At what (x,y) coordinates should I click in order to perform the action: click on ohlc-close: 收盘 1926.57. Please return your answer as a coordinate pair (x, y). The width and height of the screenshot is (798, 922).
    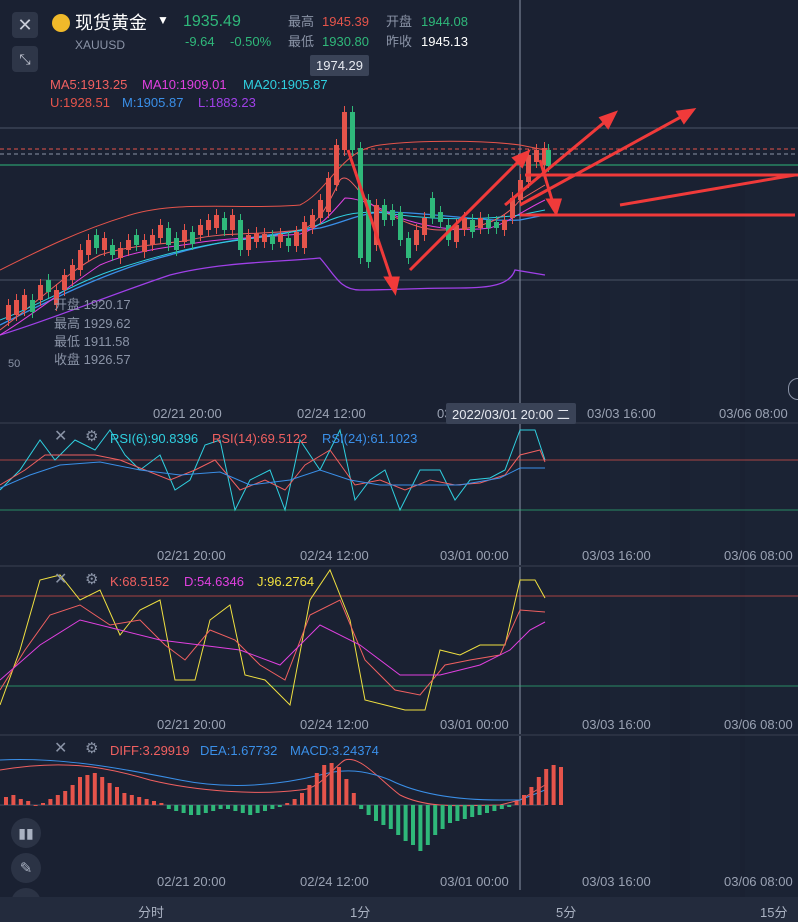
    Looking at the image, I should click on (92, 359).